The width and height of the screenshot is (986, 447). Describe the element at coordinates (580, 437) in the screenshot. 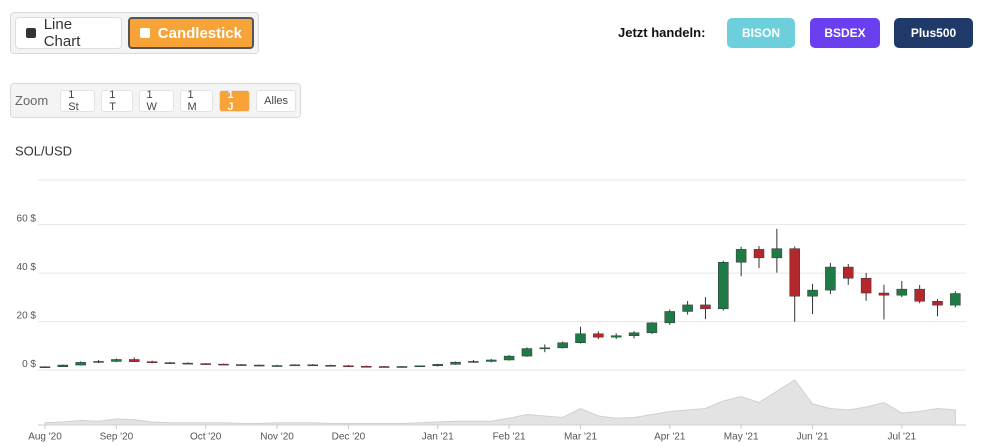

I see `x-tick-label: Mar '21` at that location.